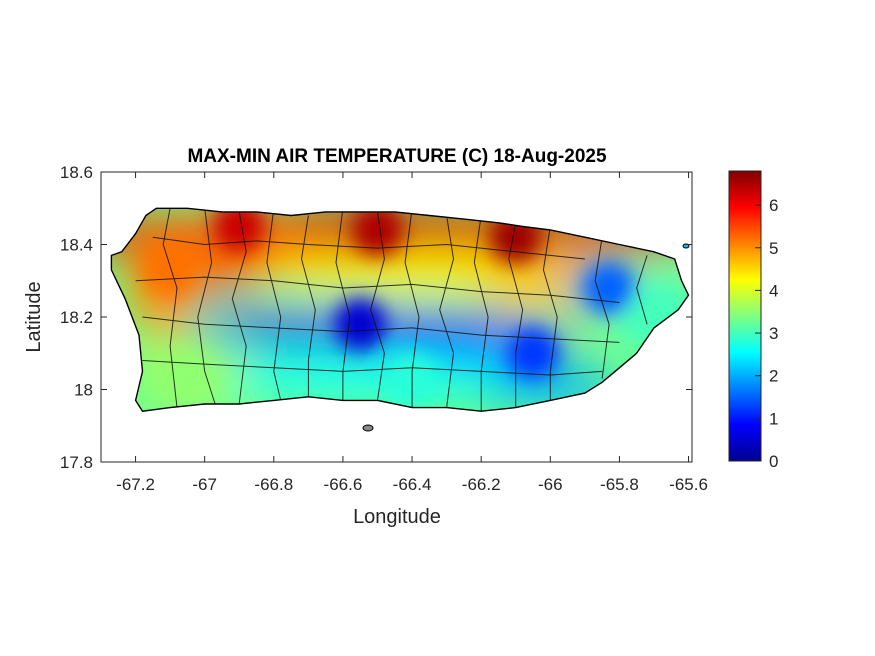 Image resolution: width=875 pixels, height=656 pixels. I want to click on x-tick-label: -67.2, so click(135, 484).